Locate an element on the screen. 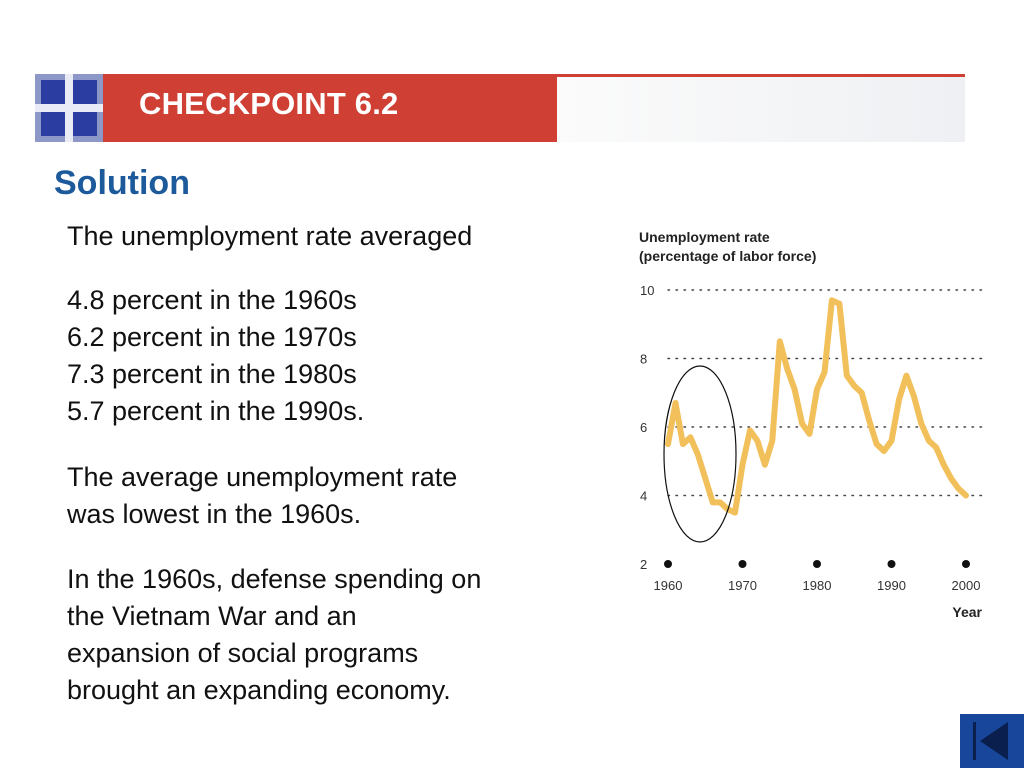 The width and height of the screenshot is (1024, 768). back-icon is located at coordinates (994, 741).